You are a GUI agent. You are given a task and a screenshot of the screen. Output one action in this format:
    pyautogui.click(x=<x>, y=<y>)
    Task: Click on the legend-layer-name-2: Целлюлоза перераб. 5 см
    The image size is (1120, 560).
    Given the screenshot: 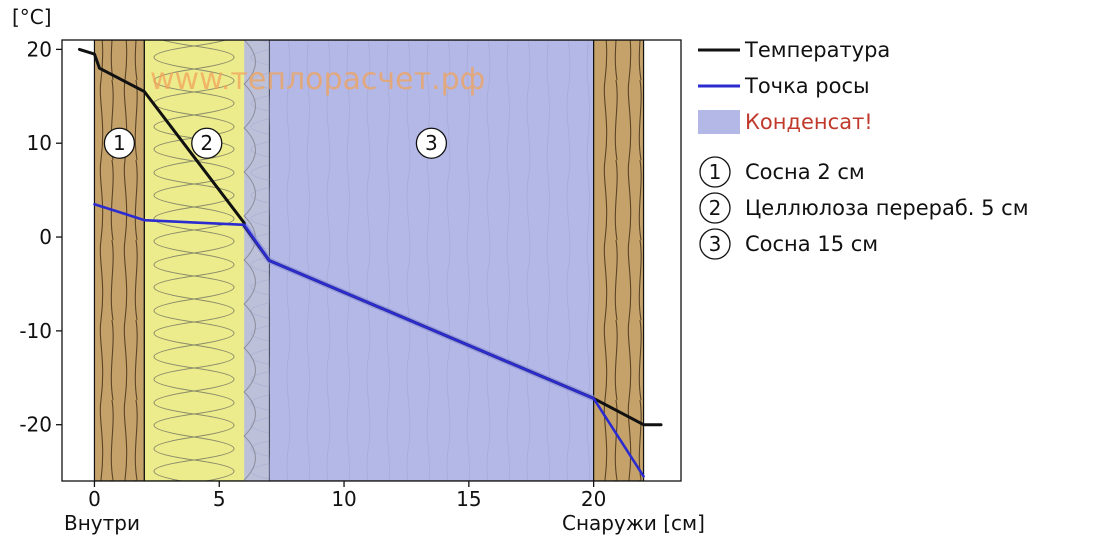 What is the action you would take?
    pyautogui.click(x=887, y=208)
    